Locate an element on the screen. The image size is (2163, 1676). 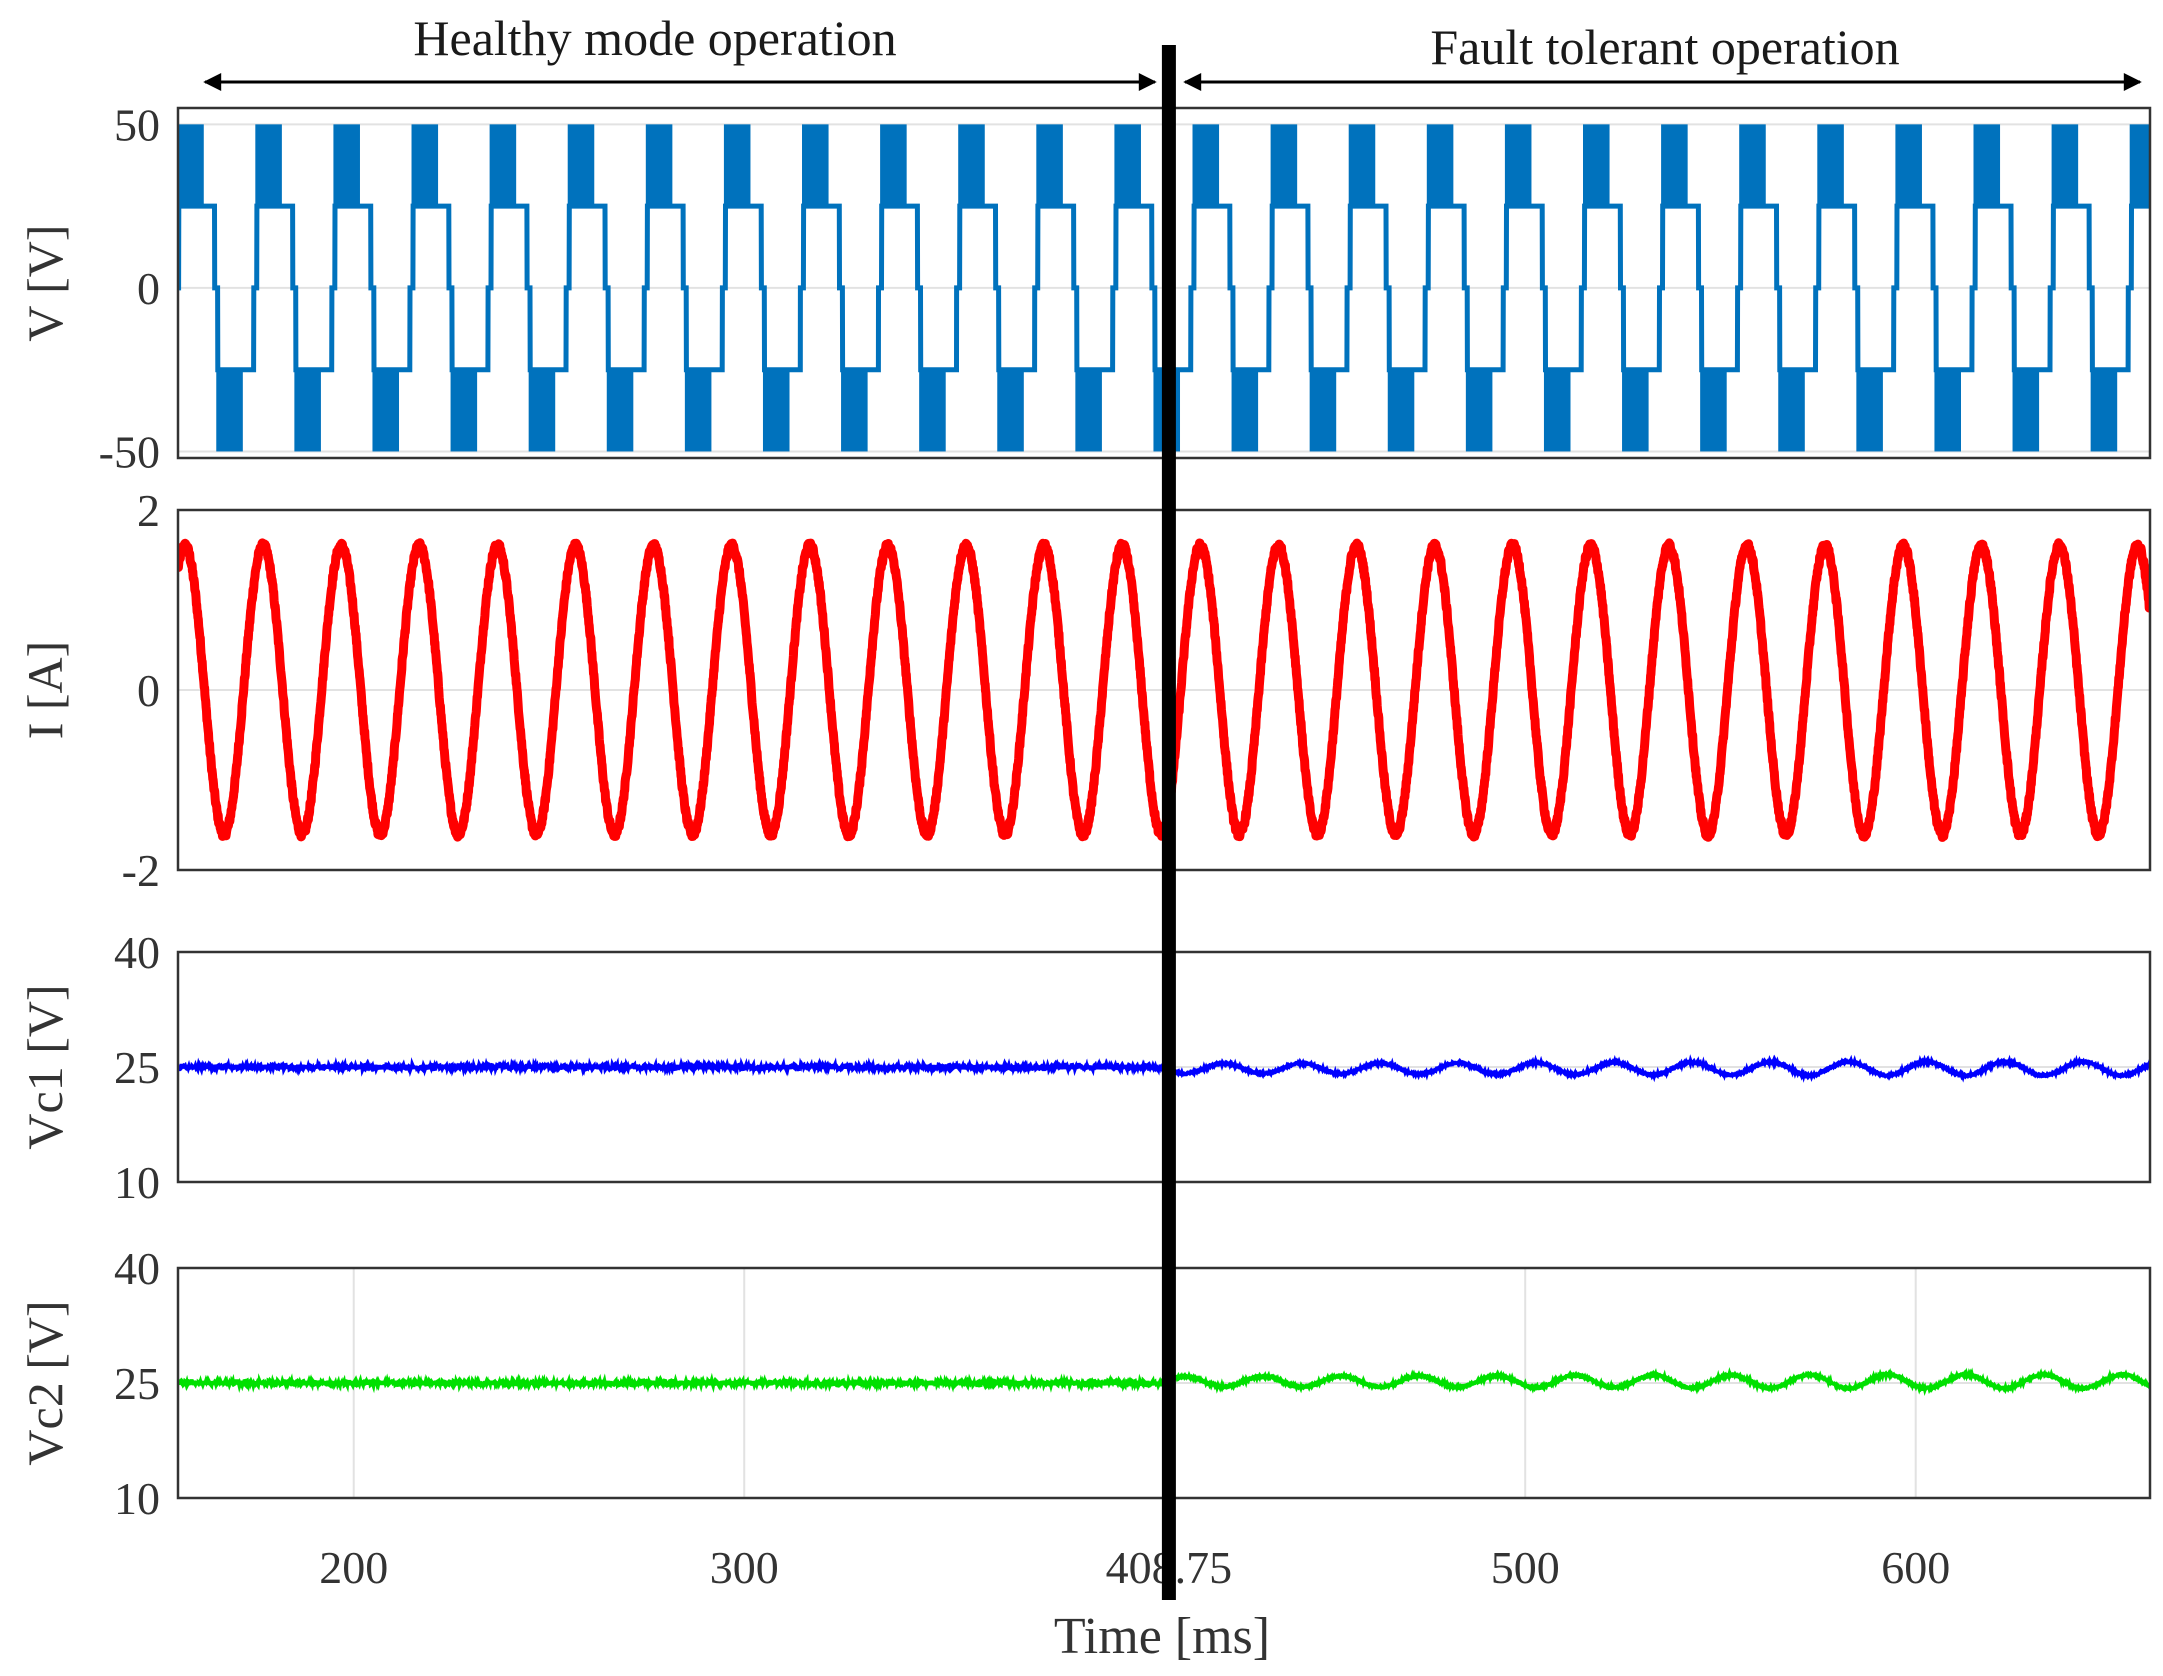
x-axis-ticks: 200300408.75500600 is located at coordinates (1134, 1567).